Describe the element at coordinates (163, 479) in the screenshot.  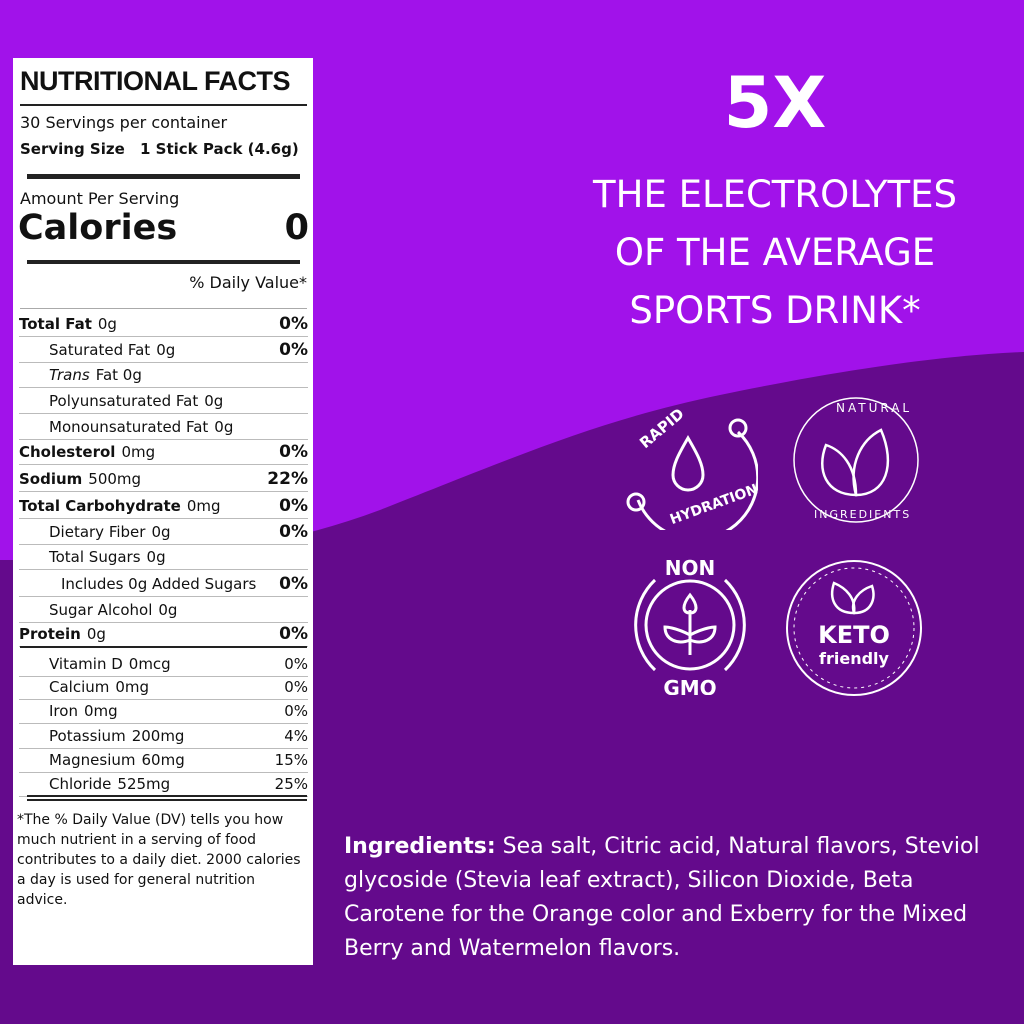
I see `nutrient-row: Sodium 500mg 22%` at that location.